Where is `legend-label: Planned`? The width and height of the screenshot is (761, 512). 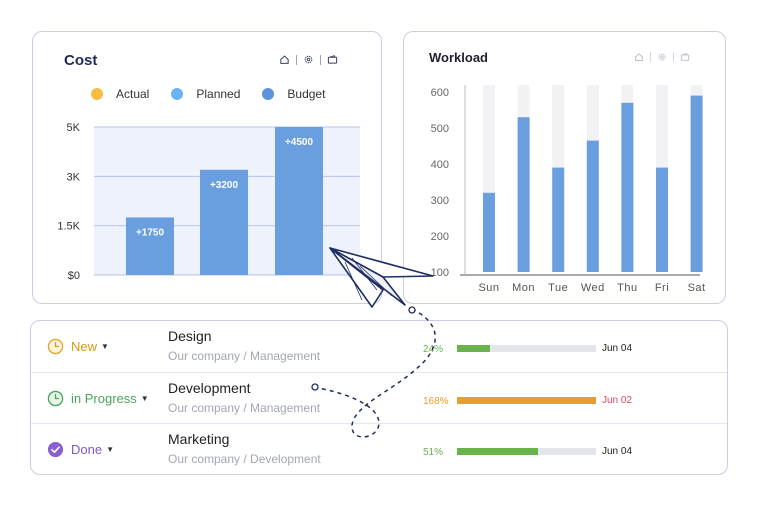 legend-label: Planned is located at coordinates (218, 94).